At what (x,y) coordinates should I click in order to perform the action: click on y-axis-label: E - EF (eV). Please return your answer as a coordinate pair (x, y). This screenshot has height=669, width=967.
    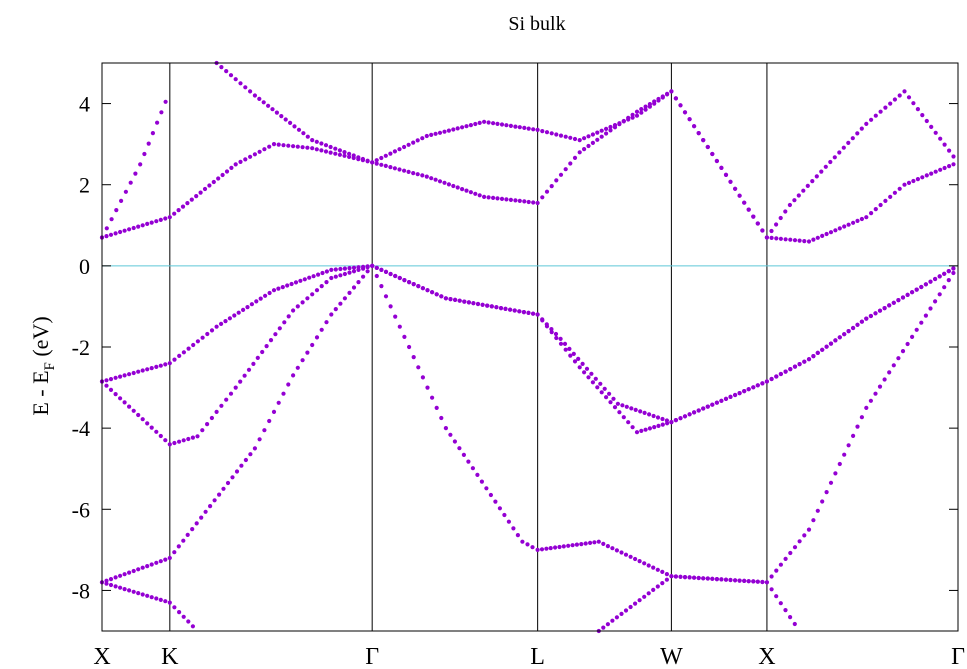
    Looking at the image, I should click on (43, 365).